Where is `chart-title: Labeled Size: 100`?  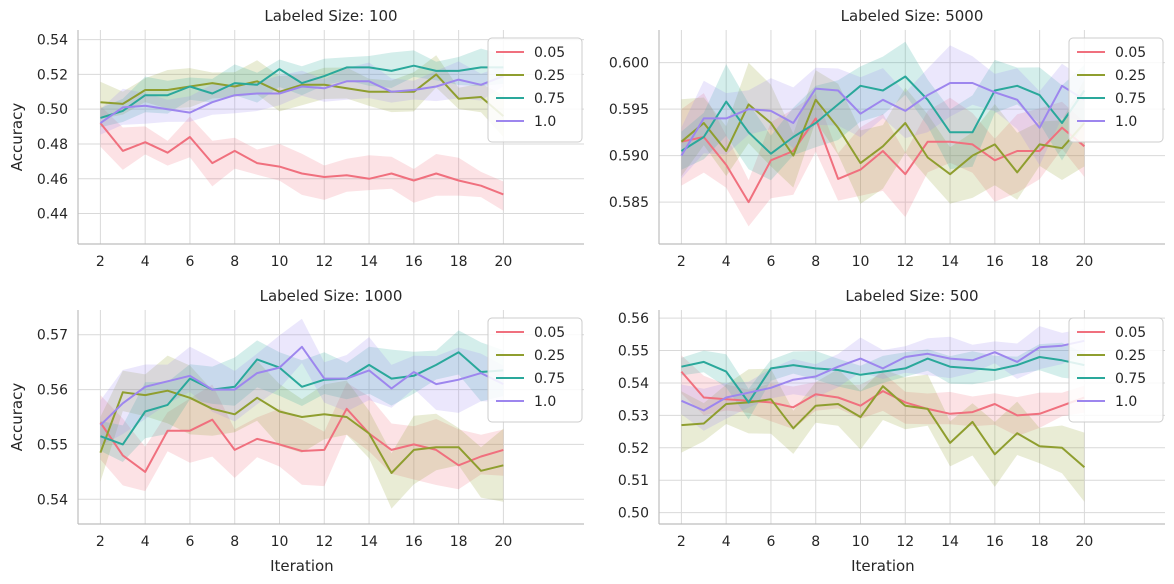 chart-title: Labeled Size: 100 is located at coordinates (330, 16).